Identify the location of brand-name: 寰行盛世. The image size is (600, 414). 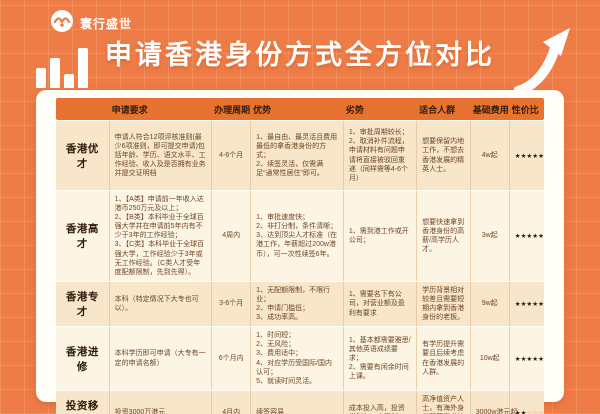
(106, 24).